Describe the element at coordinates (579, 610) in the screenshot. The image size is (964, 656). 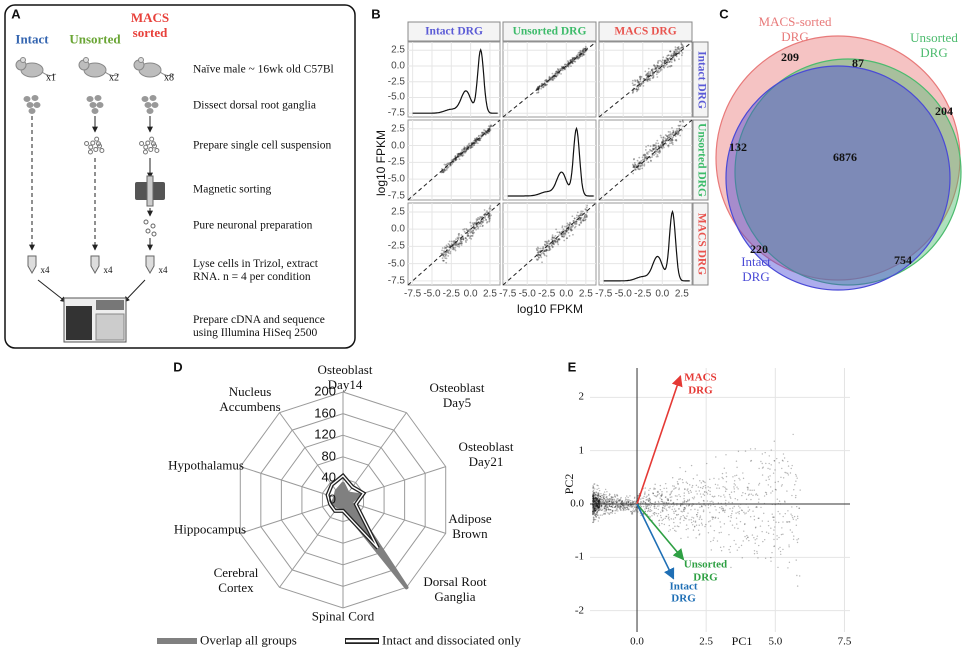
I see `y-tick-label: -2` at that location.